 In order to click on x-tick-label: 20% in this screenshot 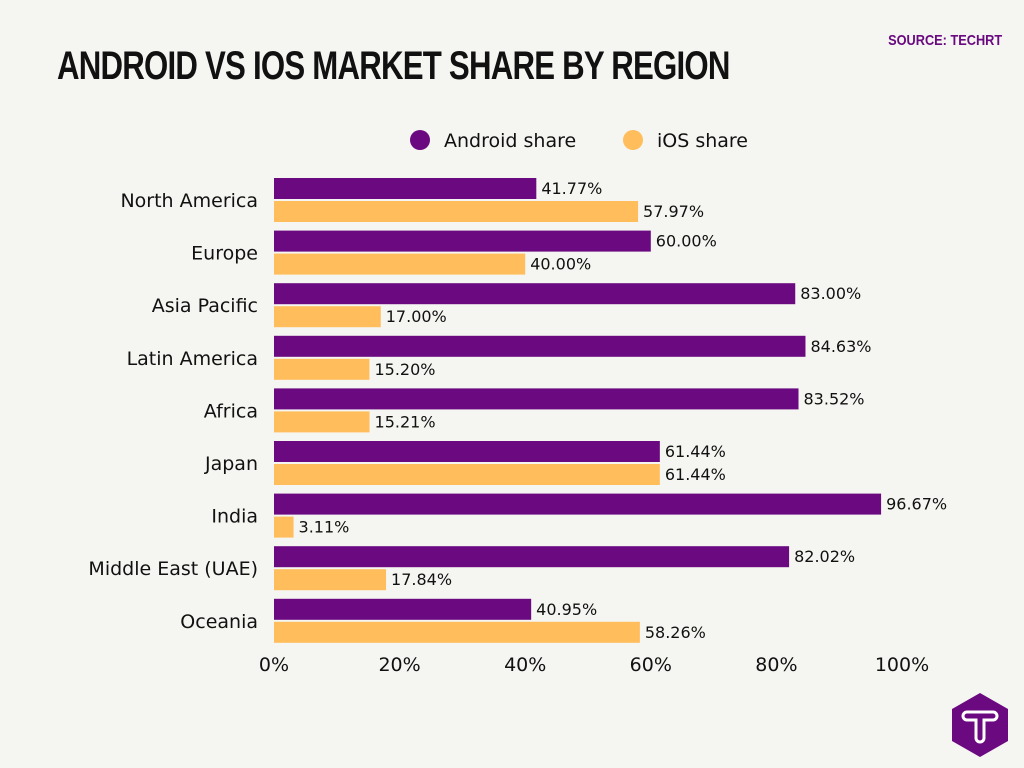, I will do `click(399, 665)`.